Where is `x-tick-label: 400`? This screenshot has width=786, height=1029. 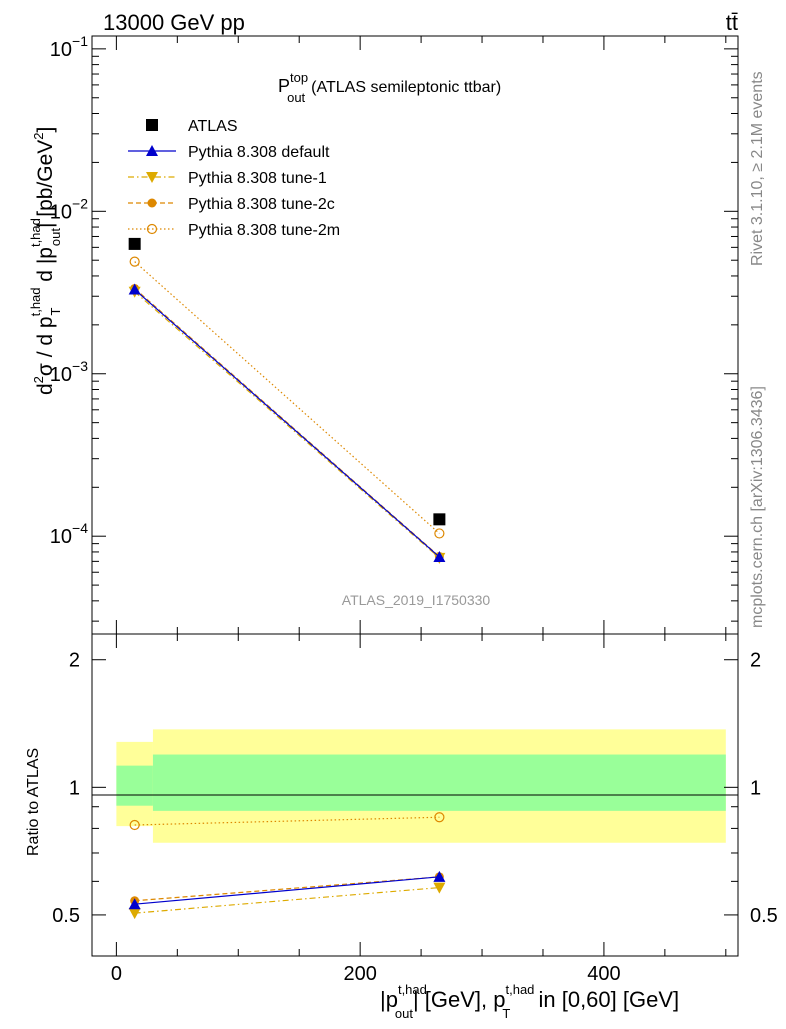
x-tick-label: 400 is located at coordinates (603, 974).